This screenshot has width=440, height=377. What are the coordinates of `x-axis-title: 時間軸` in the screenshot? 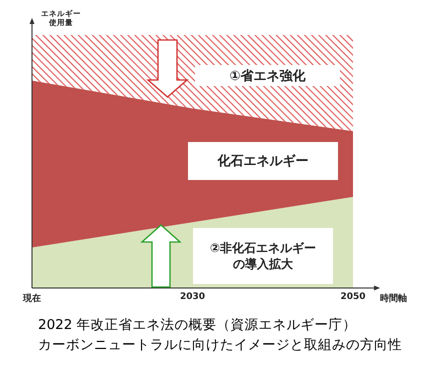 It's located at (393, 298).